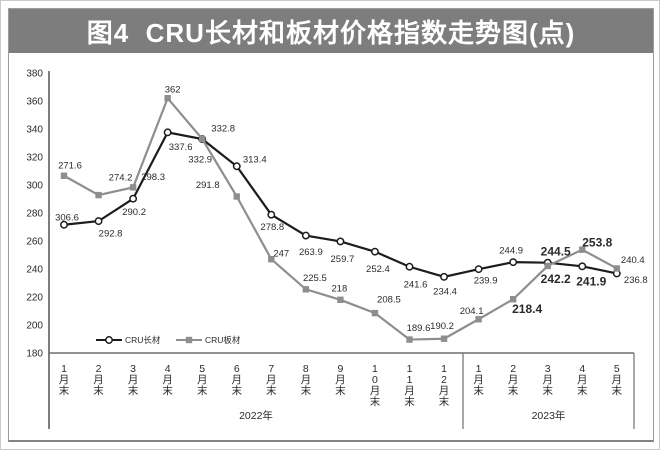 This screenshot has width=660, height=450. What do you see at coordinates (34, 186) in the screenshot?
I see `y-tick-label: 300` at bounding box center [34, 186].